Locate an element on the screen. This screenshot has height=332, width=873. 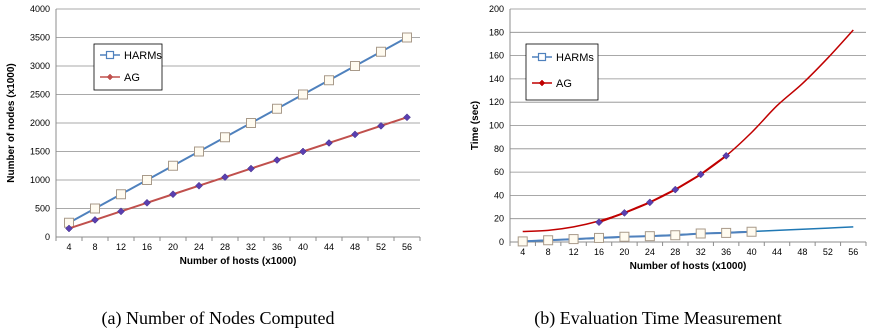
y-tick-label: 20 is located at coordinates (499, 219).